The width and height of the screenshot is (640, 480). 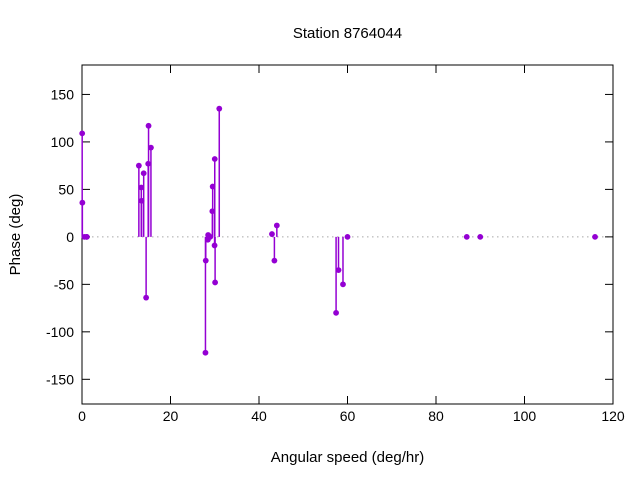 I want to click on y-tick-label: 150, so click(x=63, y=94).